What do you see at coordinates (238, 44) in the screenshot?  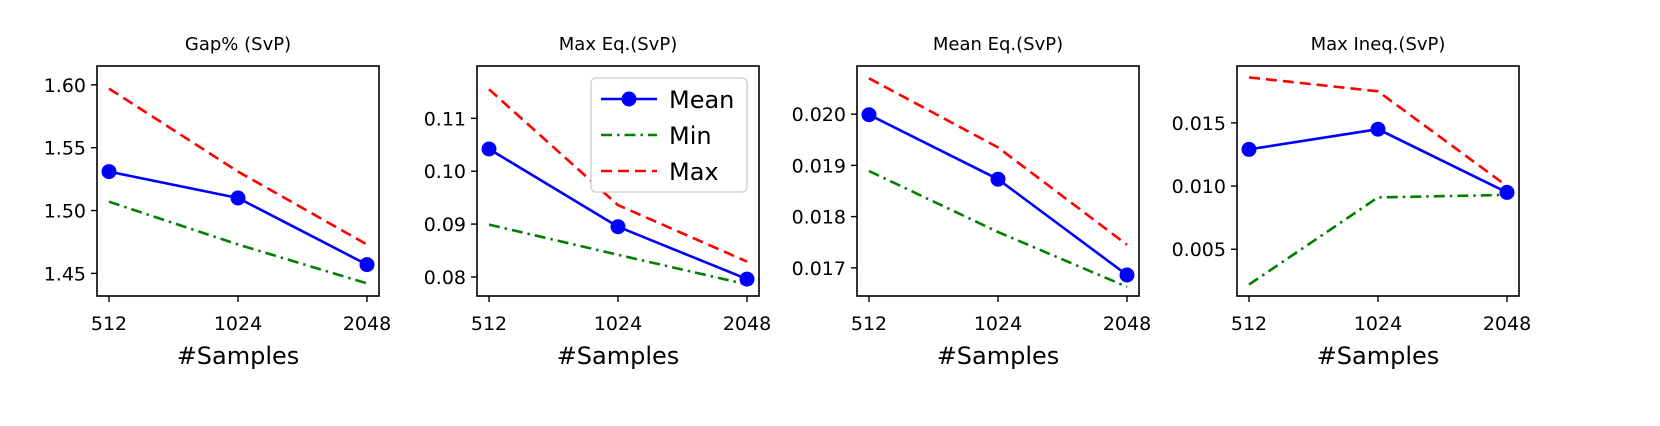 I see `chart-title: Gap% (SvP)` at bounding box center [238, 44].